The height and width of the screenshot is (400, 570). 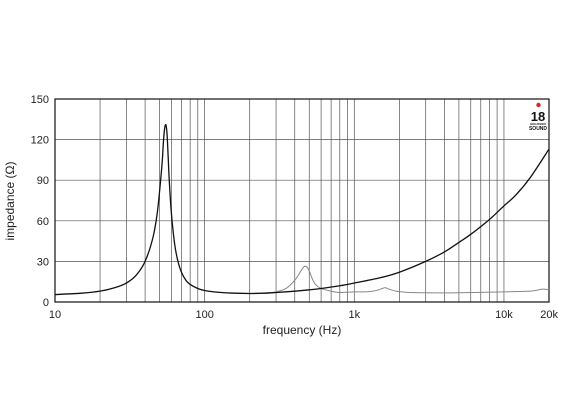 What do you see at coordinates (354, 315) in the screenshot?
I see `x-tick-label: 1k` at bounding box center [354, 315].